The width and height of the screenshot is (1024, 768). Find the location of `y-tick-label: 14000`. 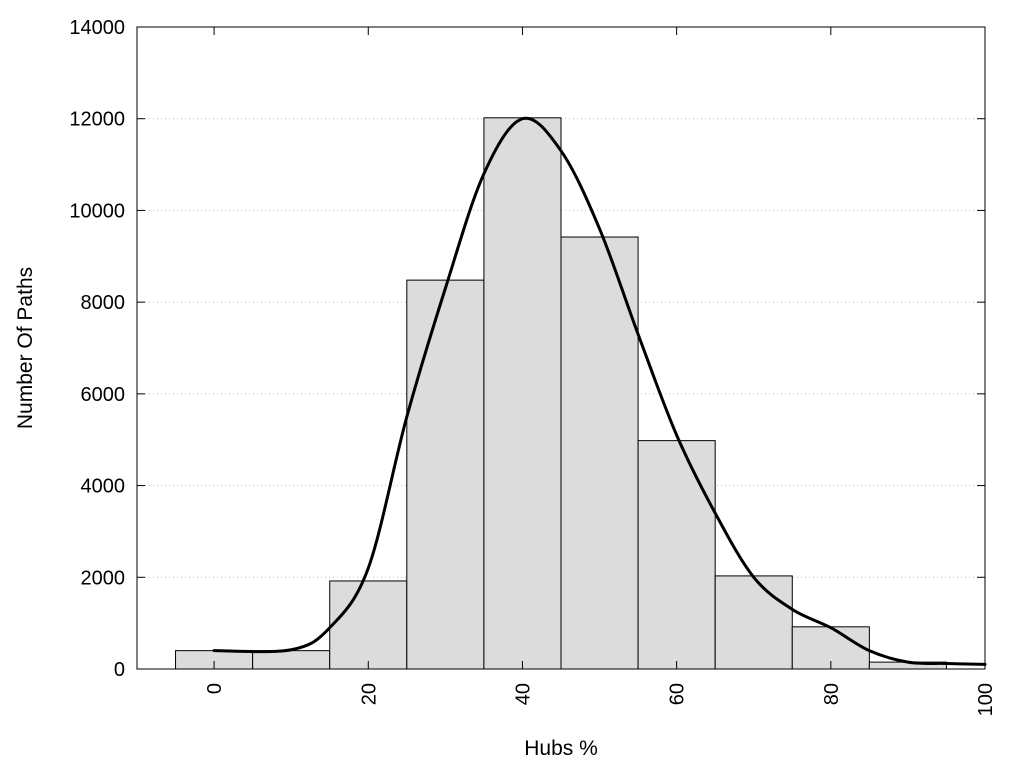

y-tick-label: 14000 is located at coordinates (97, 28).